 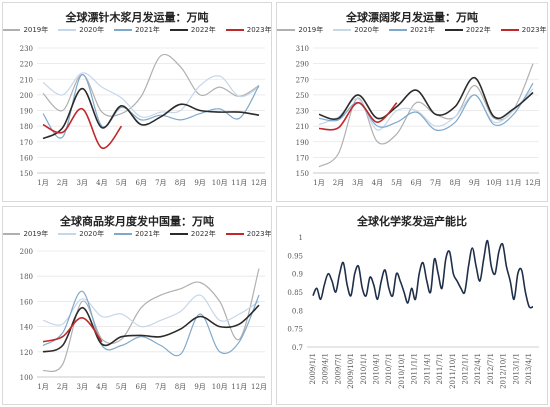 I want to click on chart-title: 全球漂针木浆月发运量：万吨, so click(x=137, y=17).